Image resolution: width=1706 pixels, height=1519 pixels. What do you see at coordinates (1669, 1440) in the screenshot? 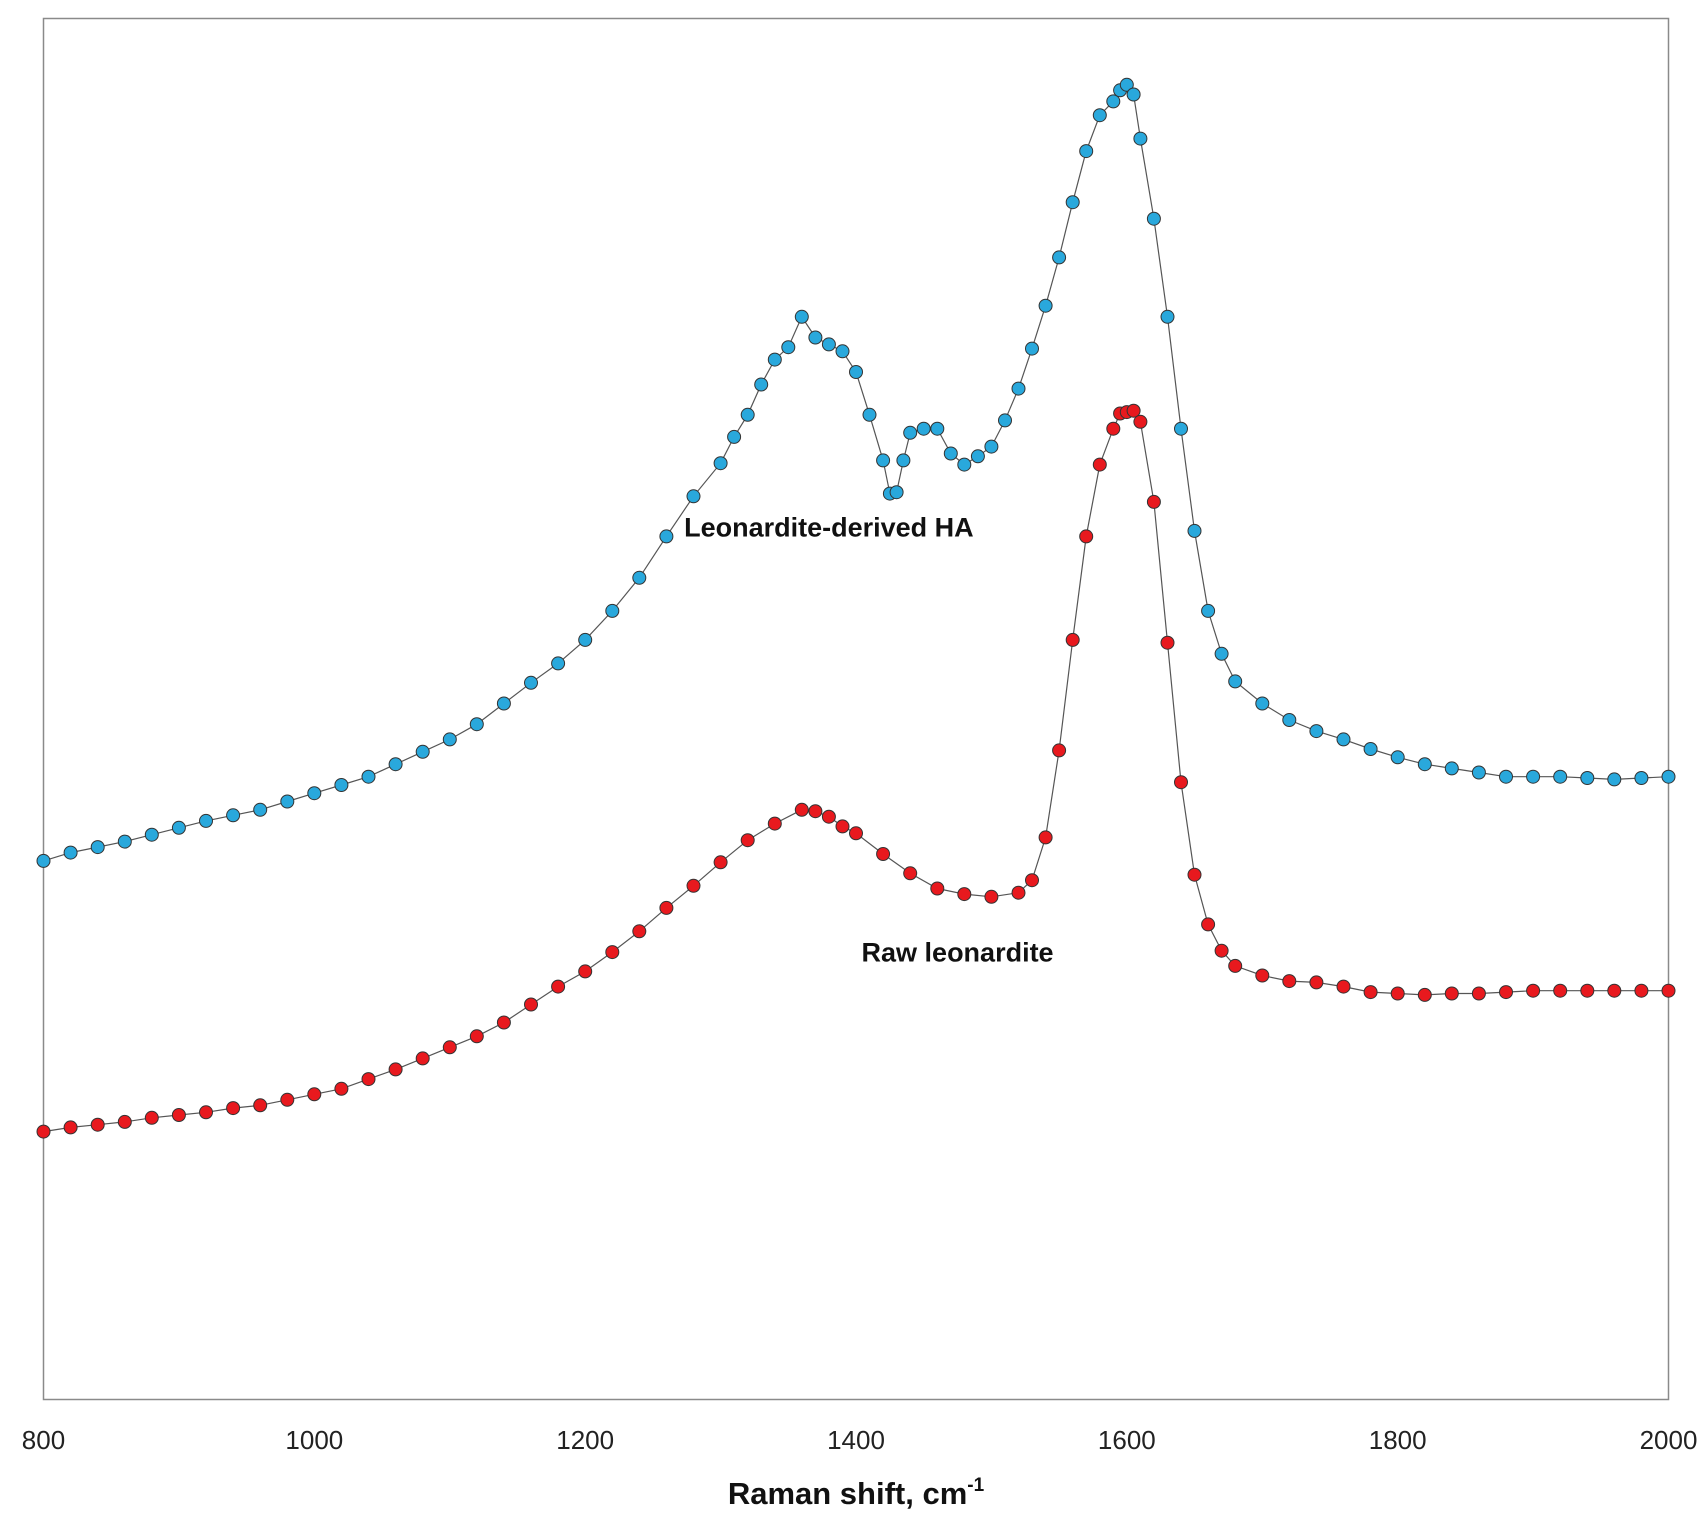
I see `x-tick-label: 2000` at bounding box center [1669, 1440].